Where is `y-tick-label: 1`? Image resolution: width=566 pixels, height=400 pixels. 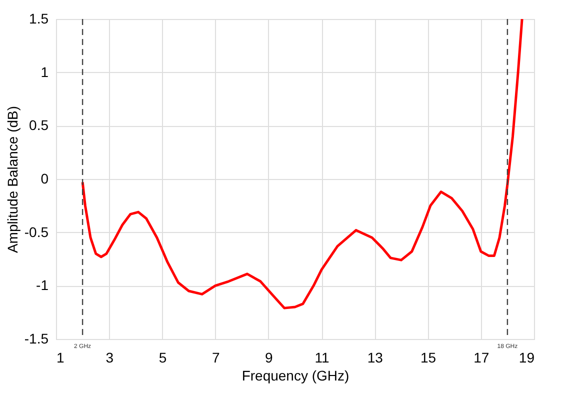
y-tick-label: 1 is located at coordinates (44, 72).